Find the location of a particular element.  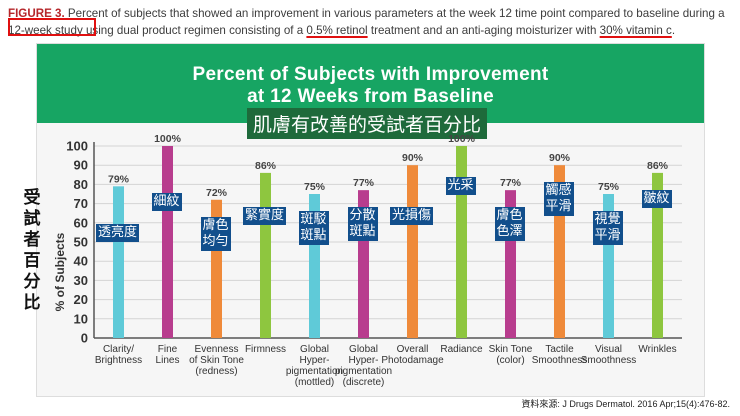

bar-label-chinese: 透亮度 is located at coordinates (118, 233).